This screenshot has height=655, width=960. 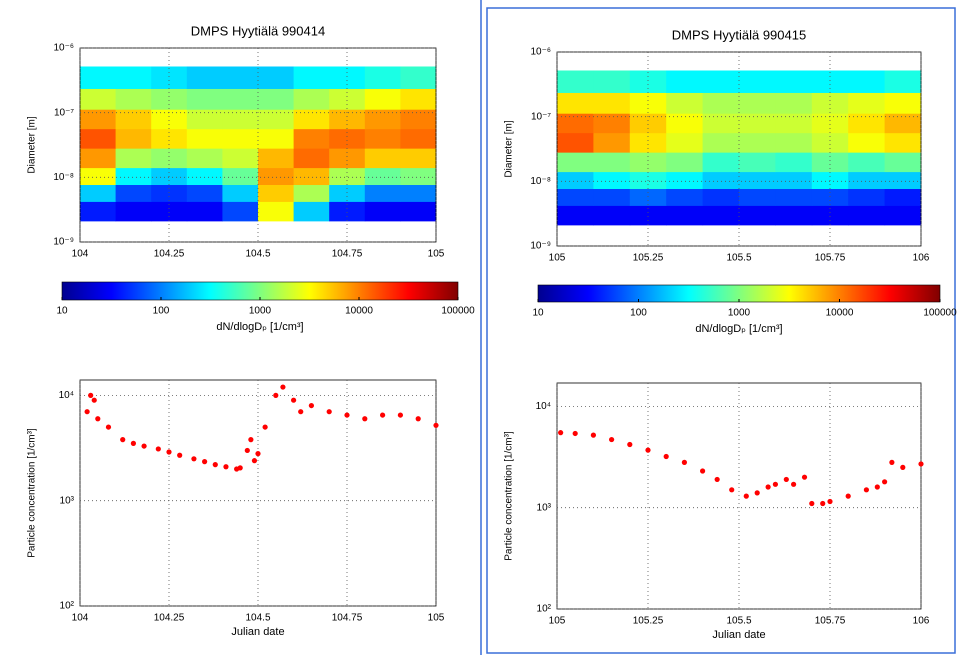 What do you see at coordinates (538, 313) in the screenshot?
I see `colorbar-tick-label: 10` at bounding box center [538, 313].